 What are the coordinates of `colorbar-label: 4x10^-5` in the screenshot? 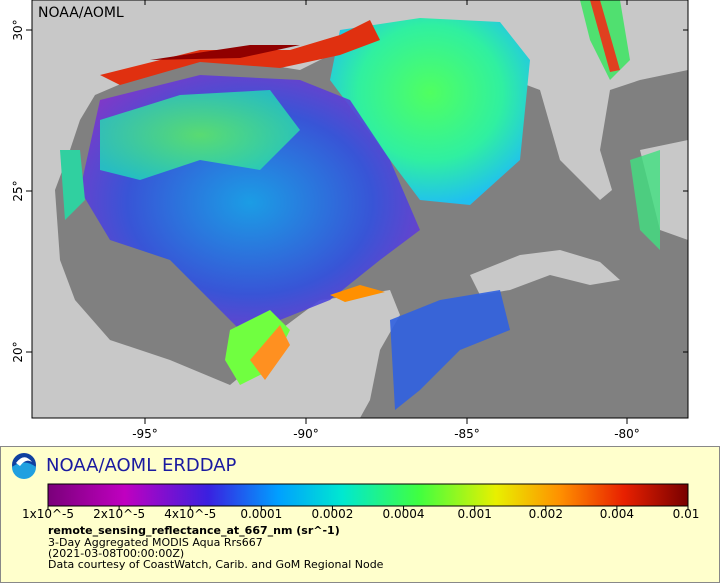 It's located at (190, 514).